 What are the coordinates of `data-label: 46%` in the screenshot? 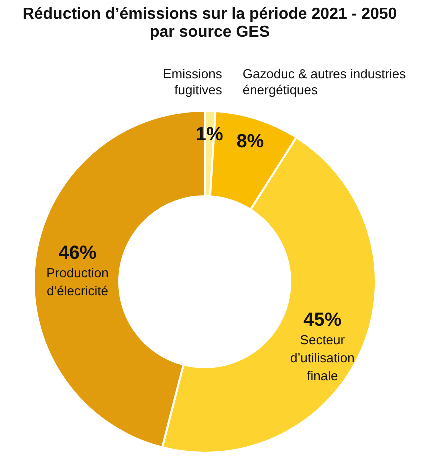 It's located at (77, 253).